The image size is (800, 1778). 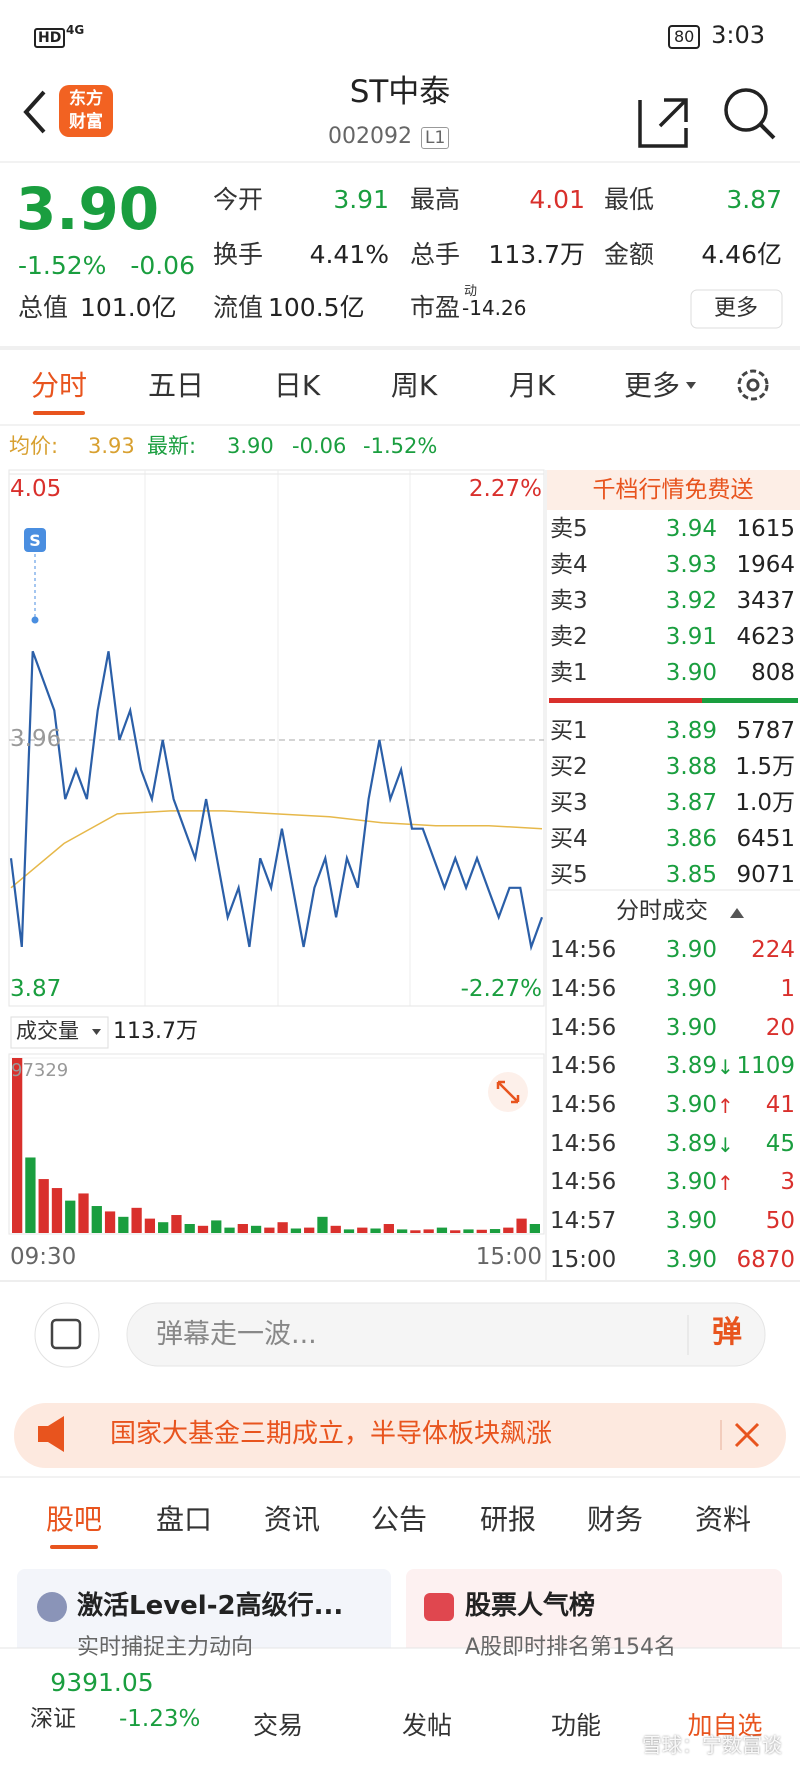 I want to click on close-icon, so click(x=747, y=1435).